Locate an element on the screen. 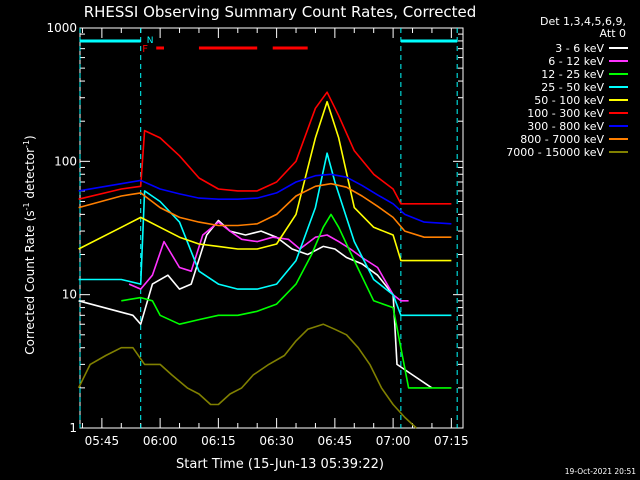  x-tick-label: 07:15 is located at coordinates (451, 441).